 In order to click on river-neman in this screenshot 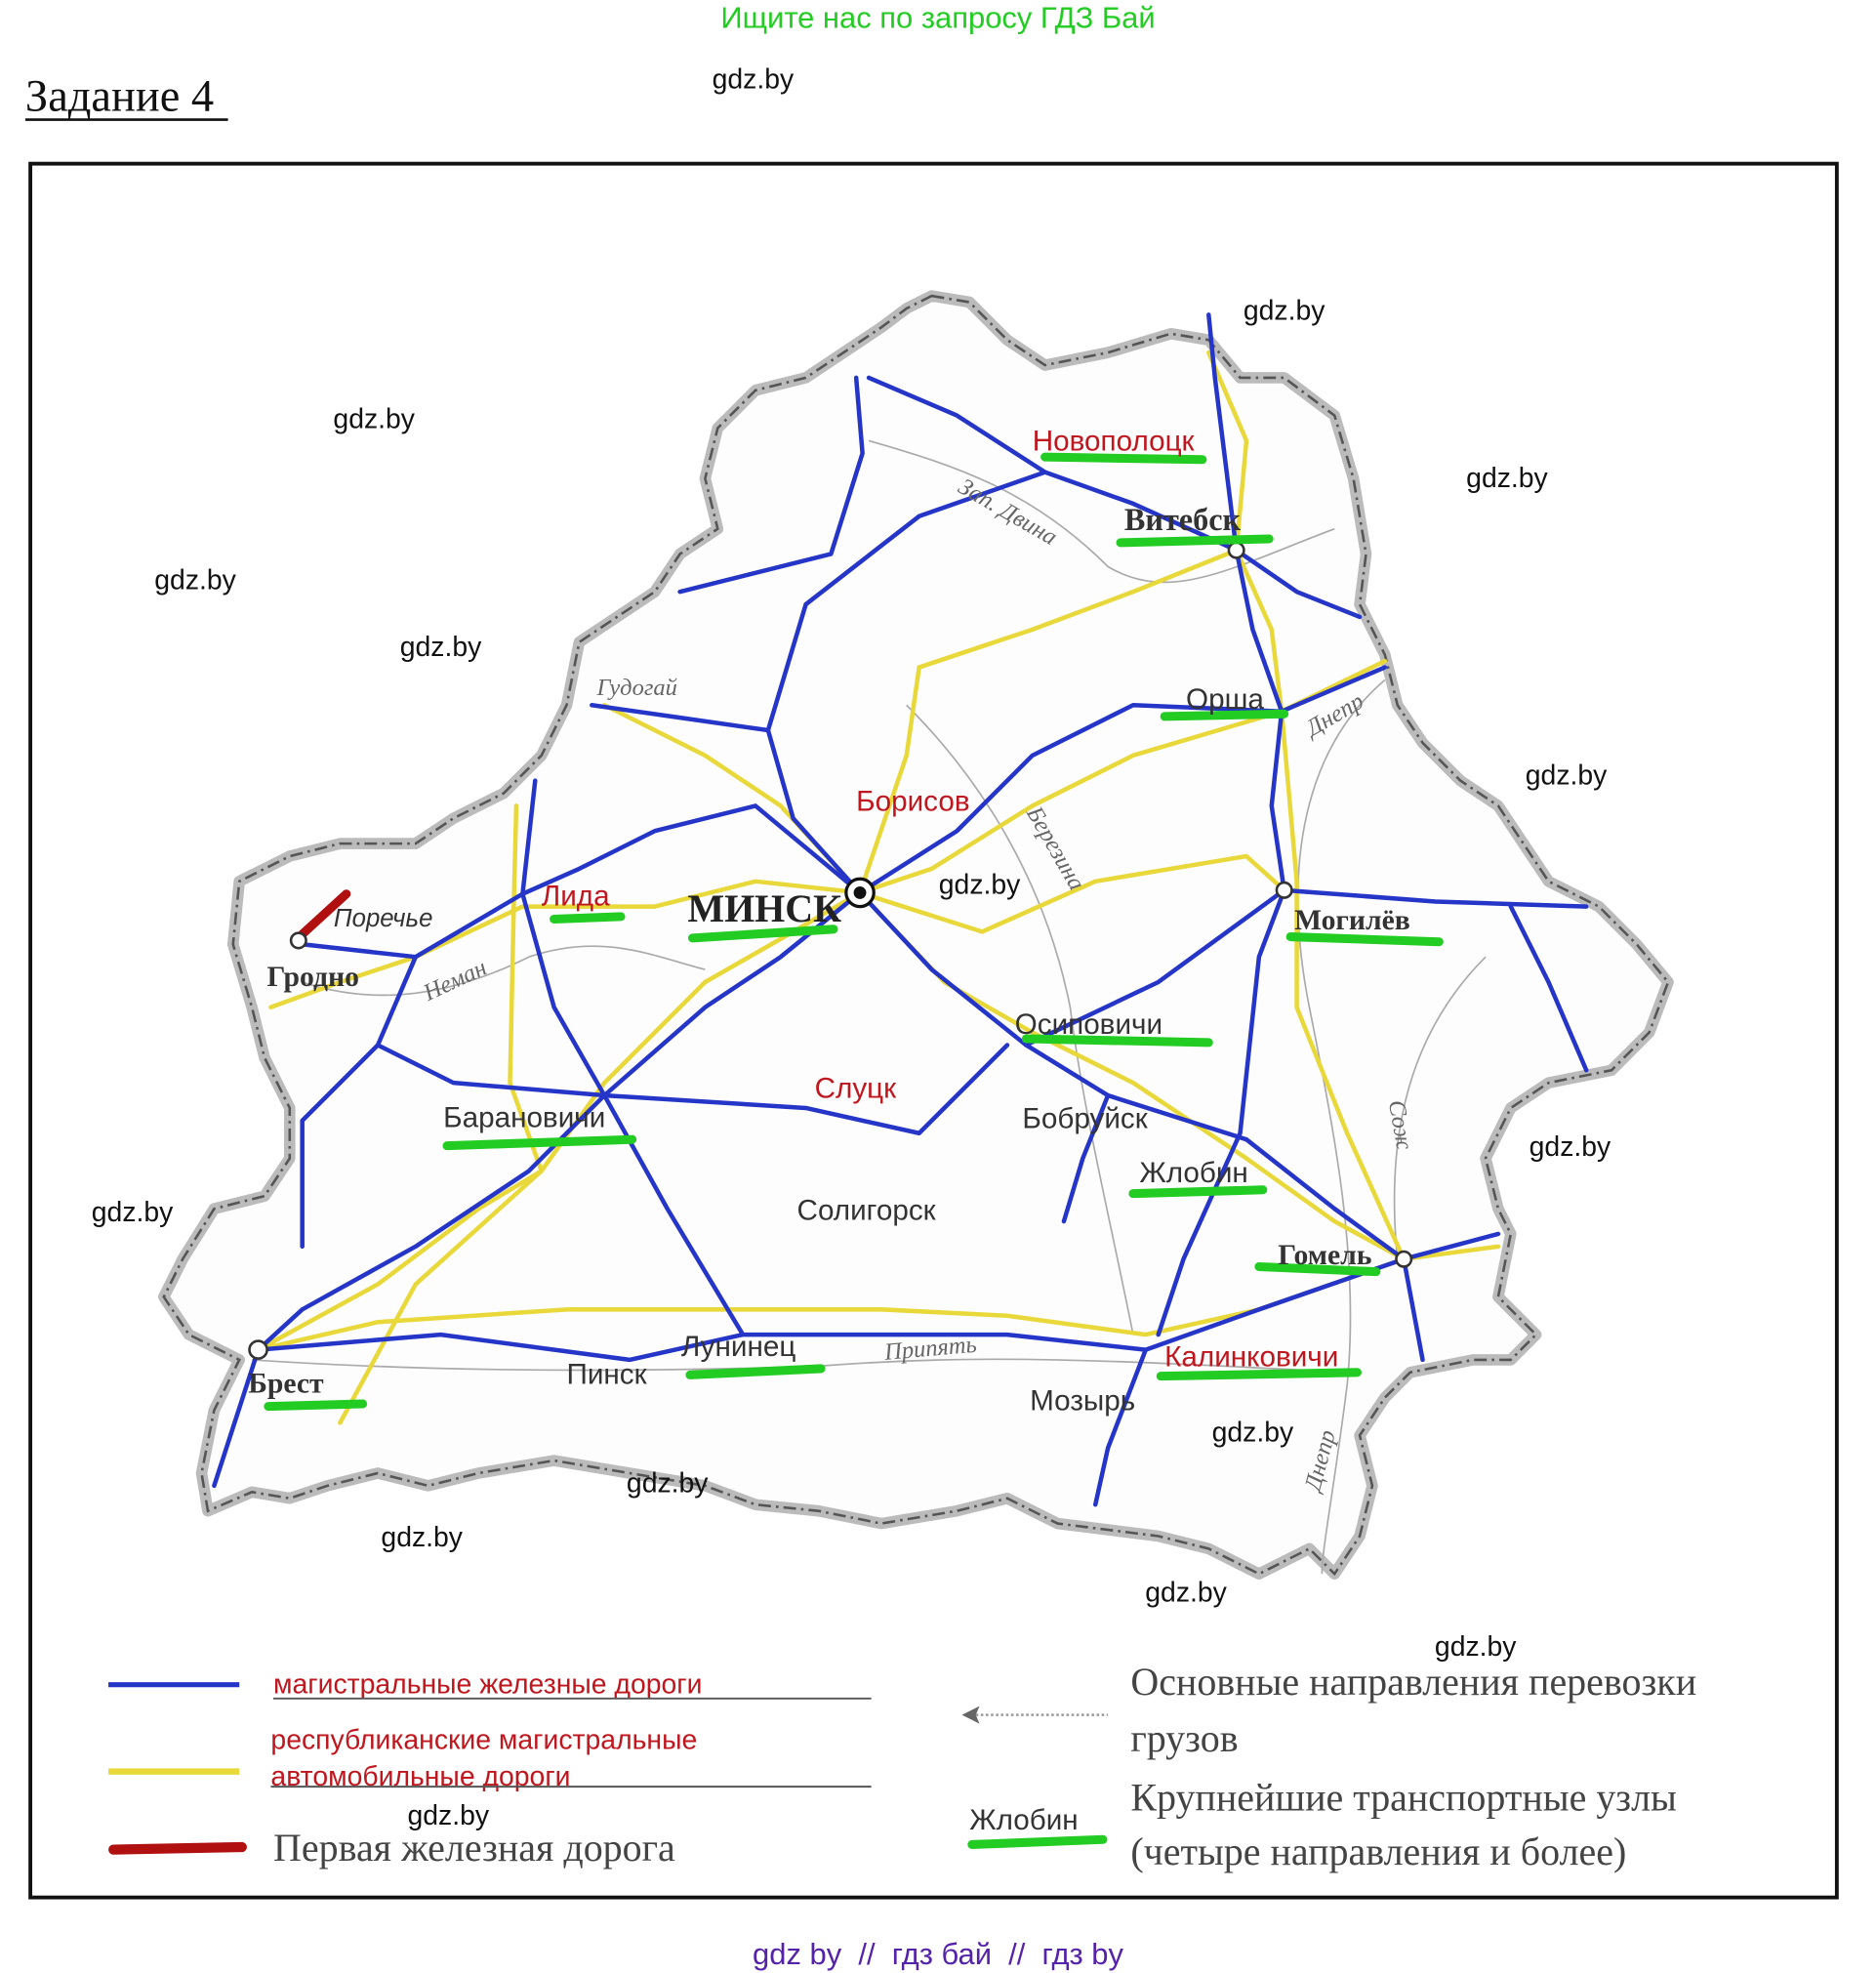, I will do `click(504, 971)`.